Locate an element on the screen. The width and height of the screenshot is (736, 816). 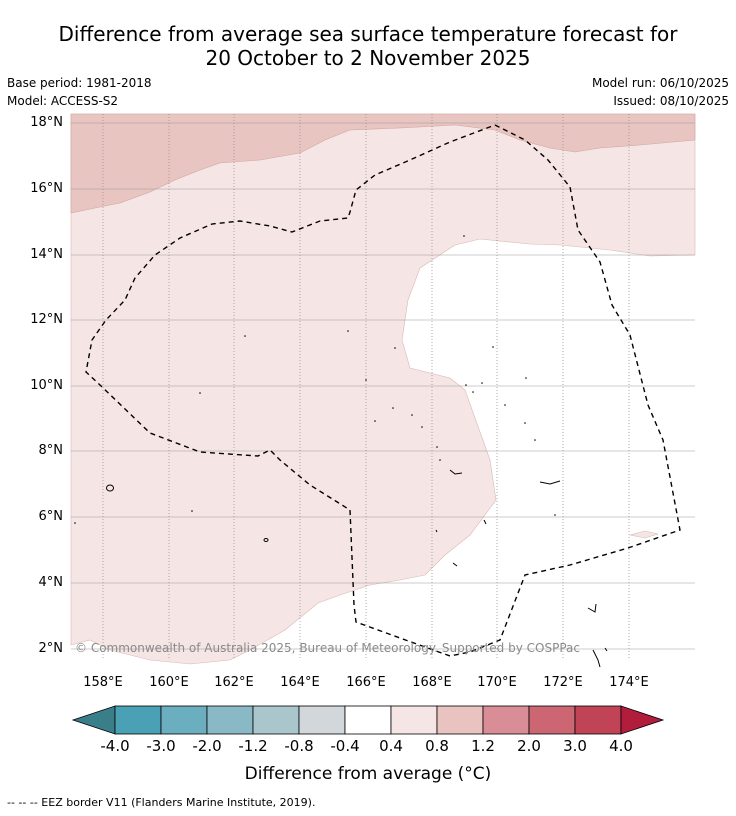
lat-label-18n: 18°N is located at coordinates (46, 122).